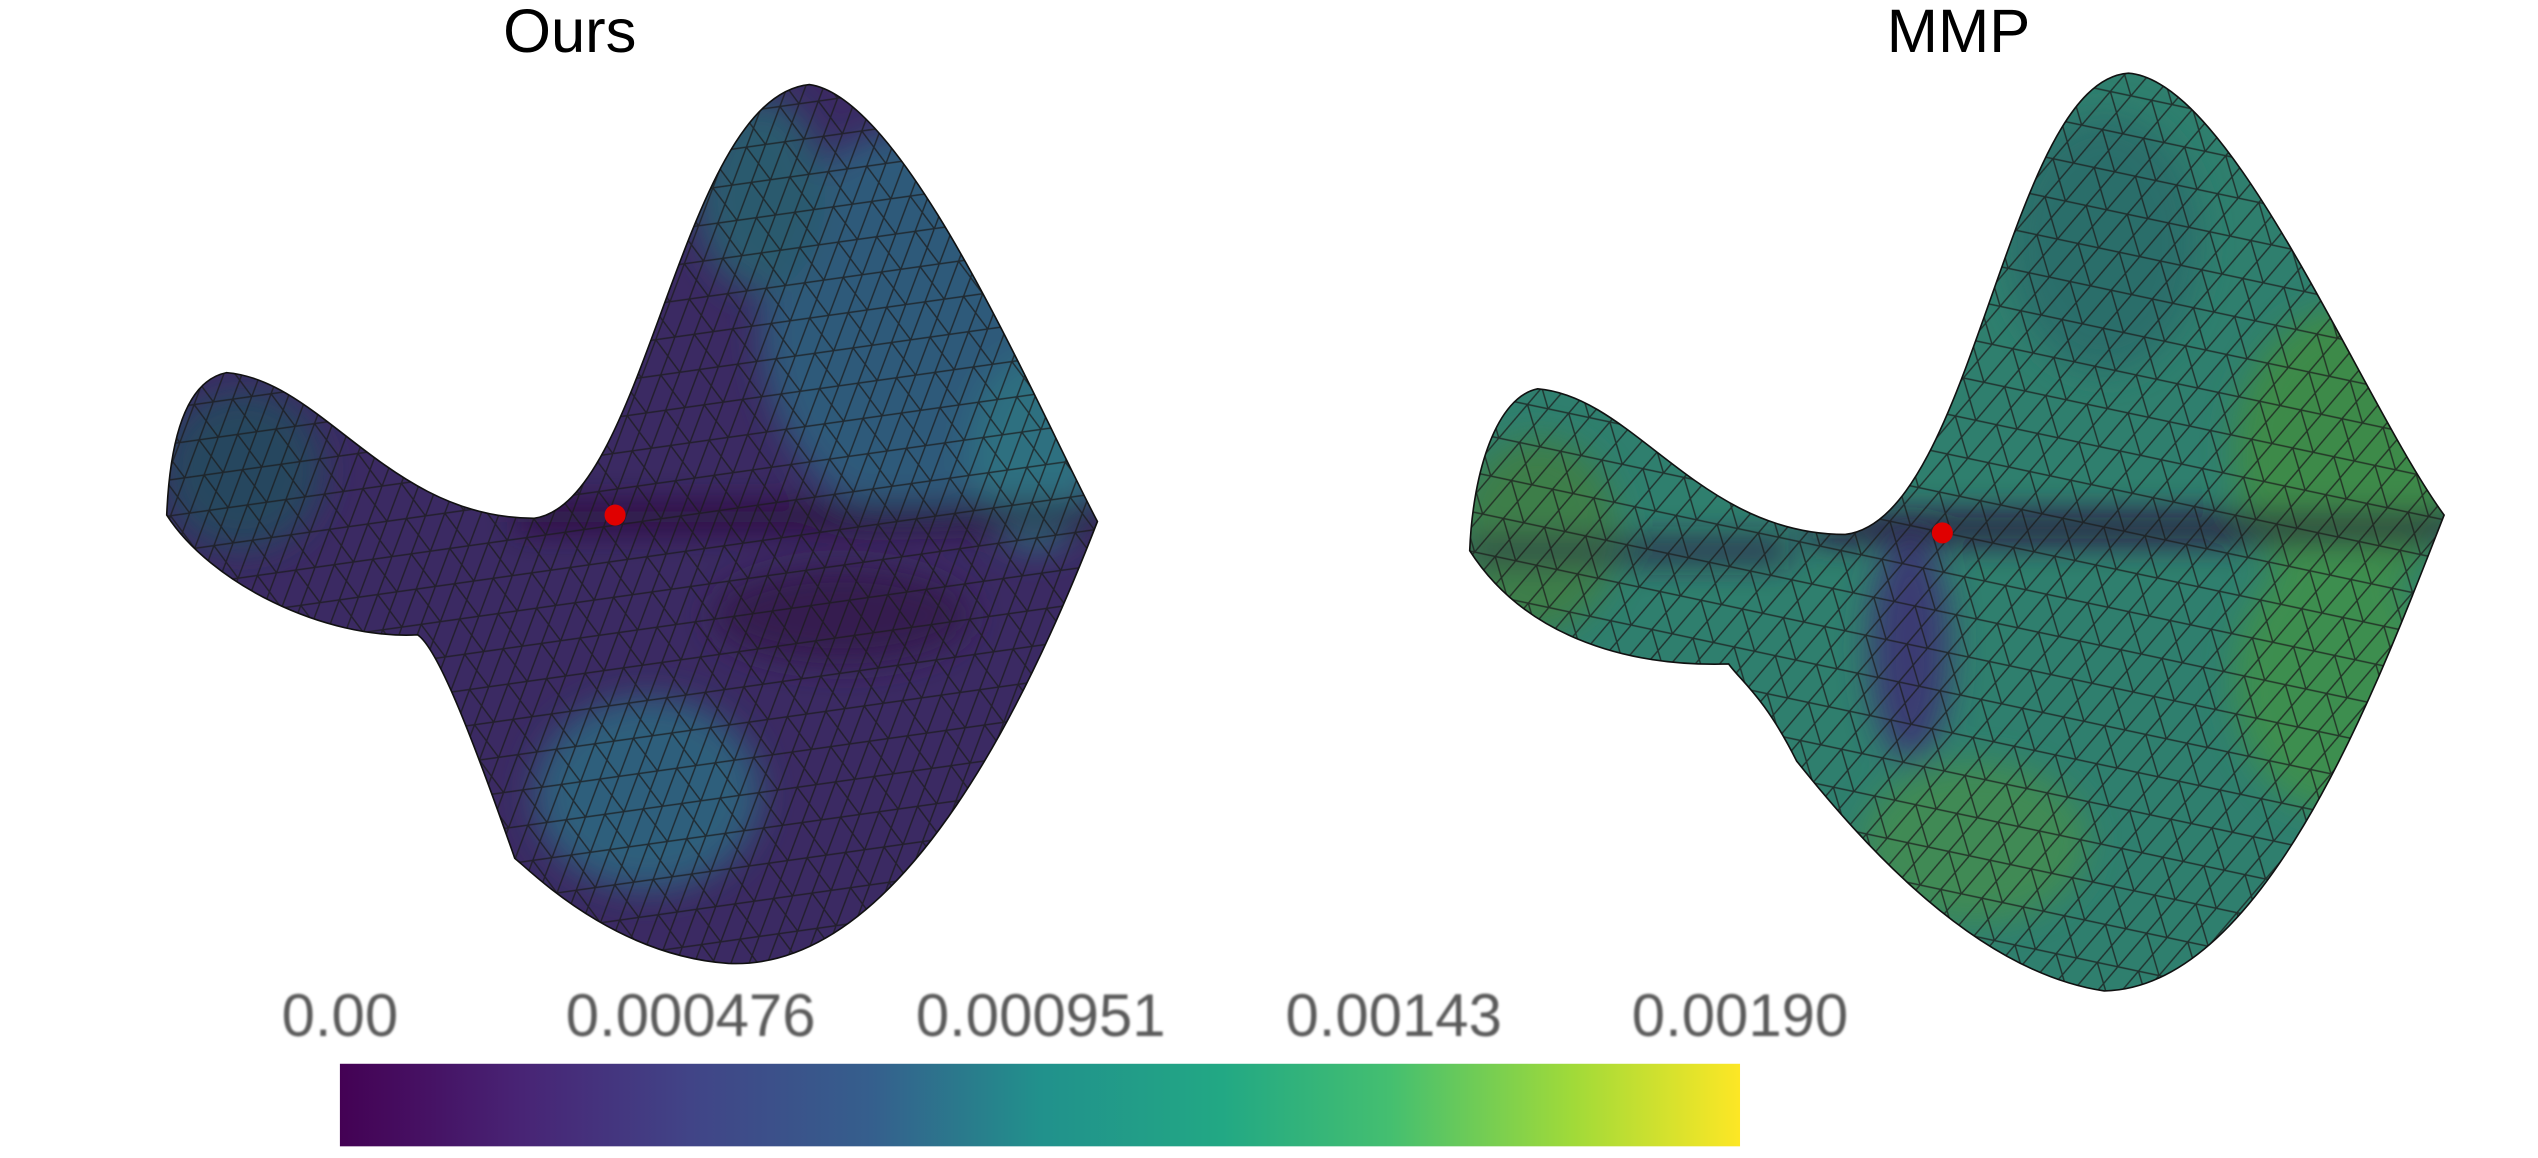  What do you see at coordinates (691, 1015) in the screenshot?
I see `colorbar-tick-label: 0.000476` at bounding box center [691, 1015].